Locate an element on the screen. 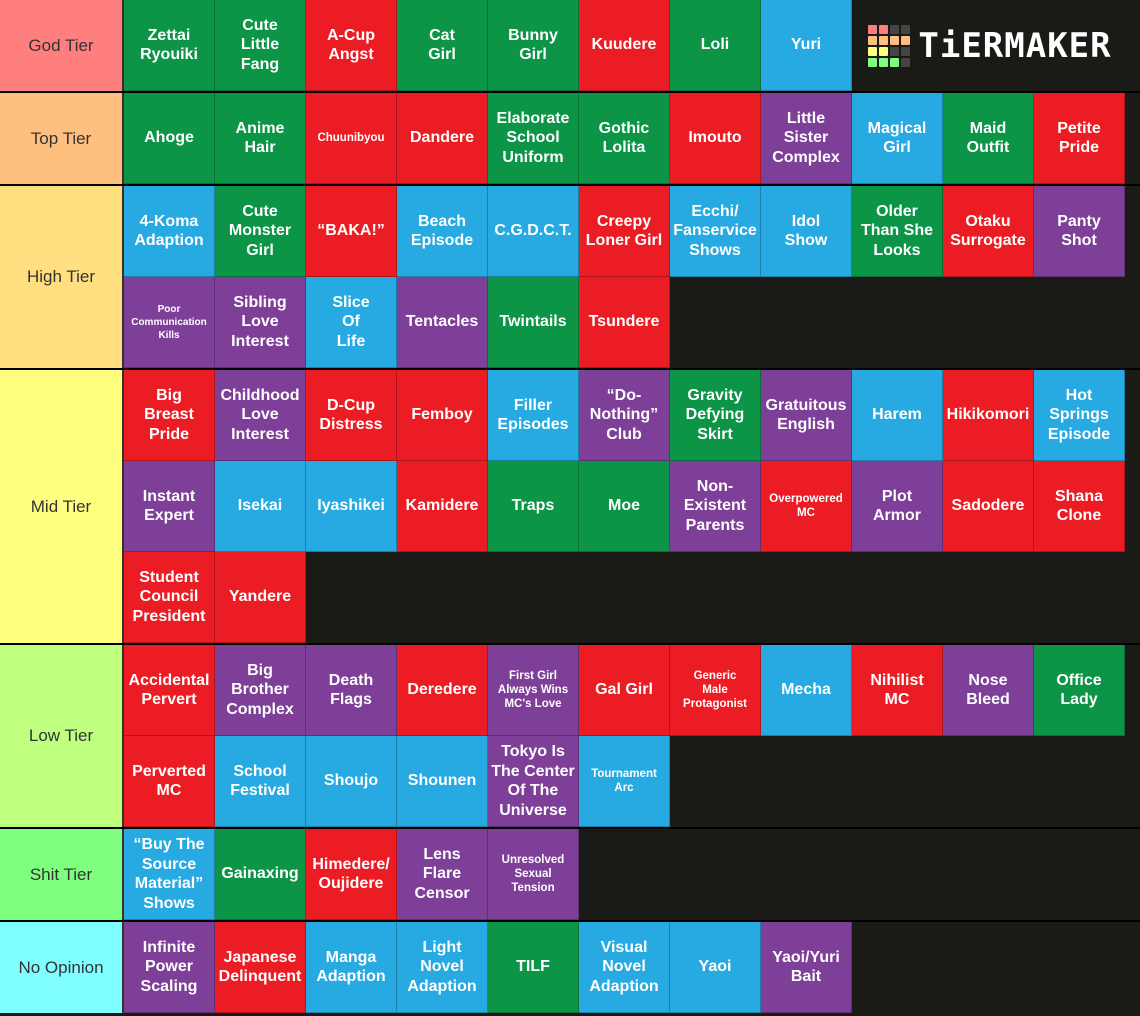 The image size is (1140, 1016). tier-item: Isekai is located at coordinates (260, 506).